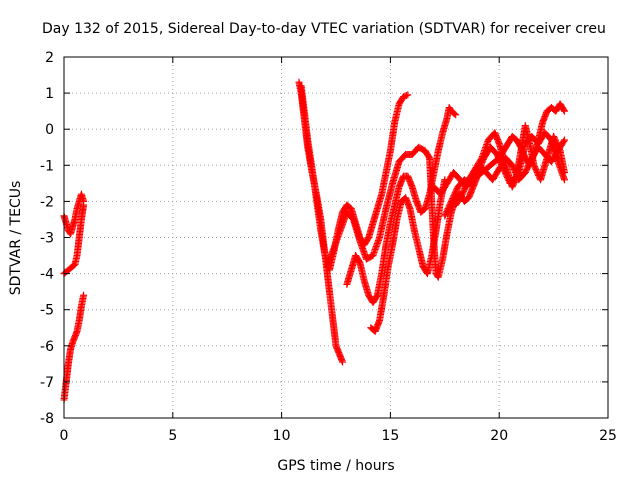 This screenshot has height=480, width=640. I want to click on y-tick-label: -8, so click(47, 419).